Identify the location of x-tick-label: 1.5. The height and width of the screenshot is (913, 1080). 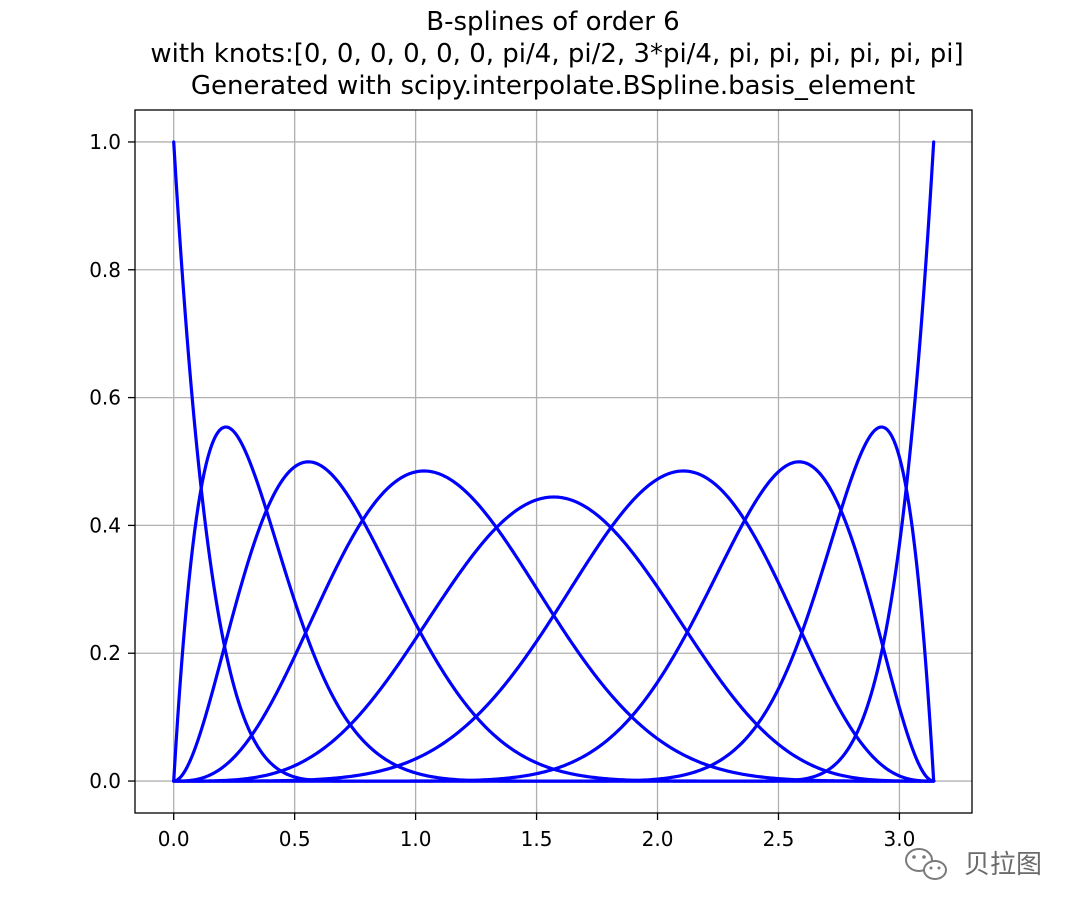
(537, 839).